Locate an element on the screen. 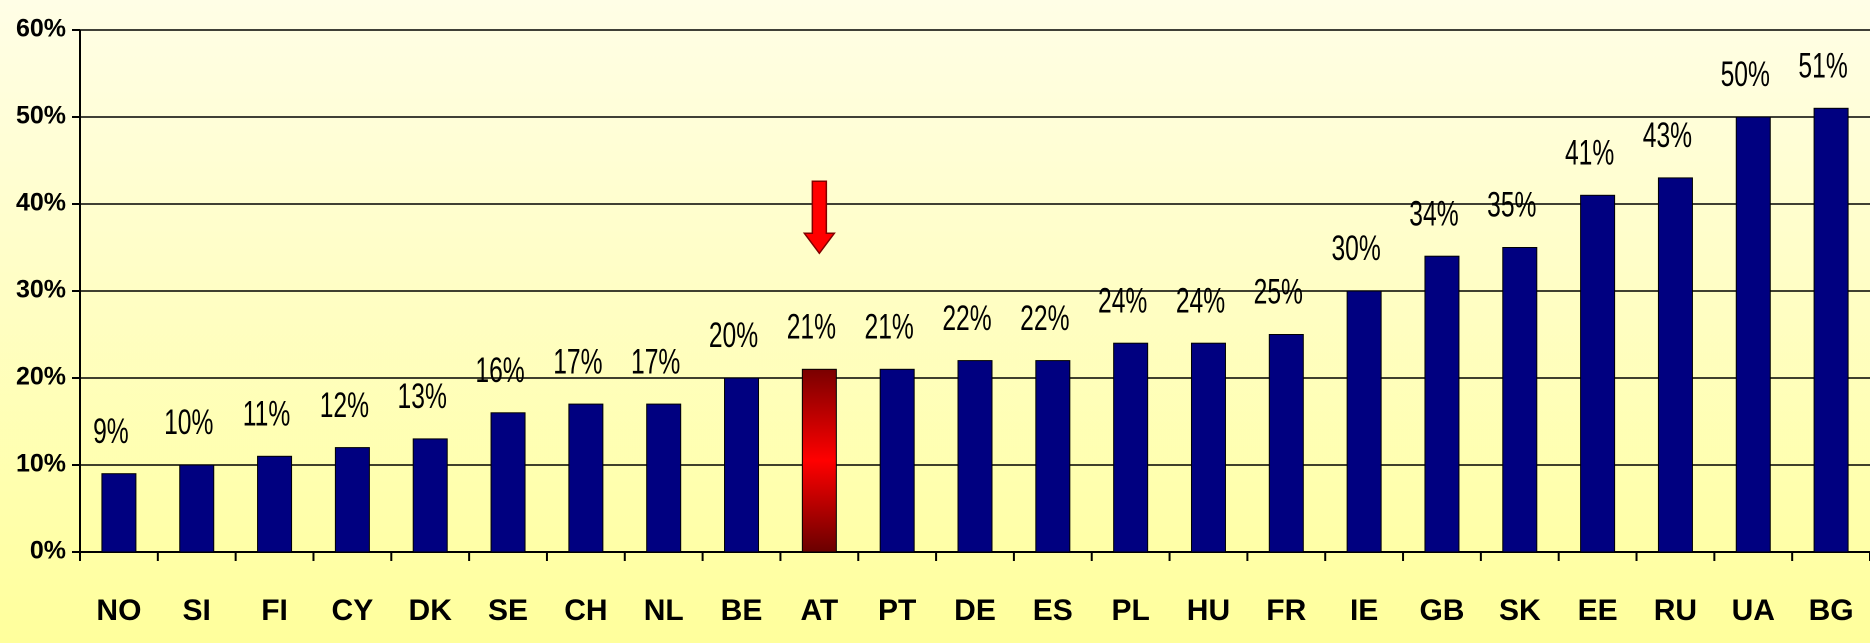 The width and height of the screenshot is (1870, 643). x-tick-label: HU is located at coordinates (1208, 610).